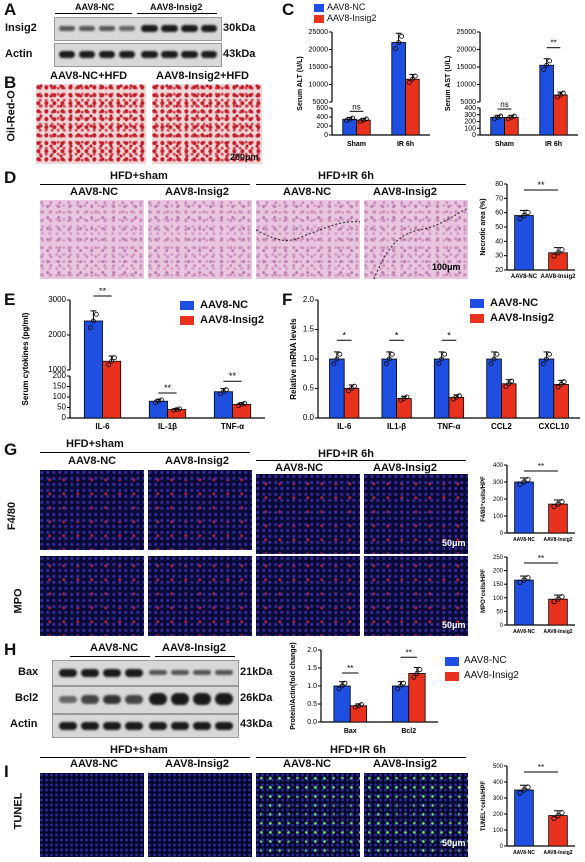 Image resolution: width=585 pixels, height=862 pixels. I want to click on y-tick-label: 1000, so click(57, 369).